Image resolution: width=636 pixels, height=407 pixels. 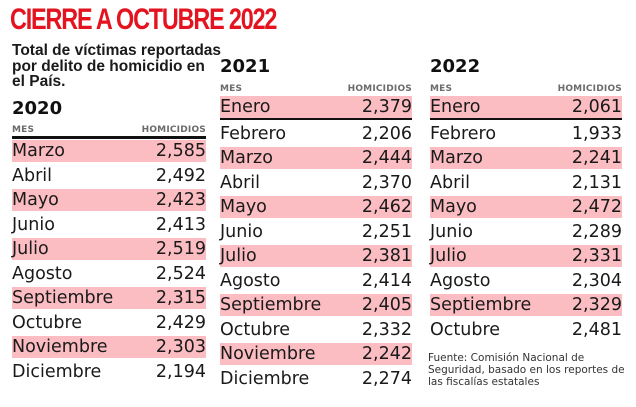 I want to click on table-row: Marzo 2,585, so click(x=109, y=151).